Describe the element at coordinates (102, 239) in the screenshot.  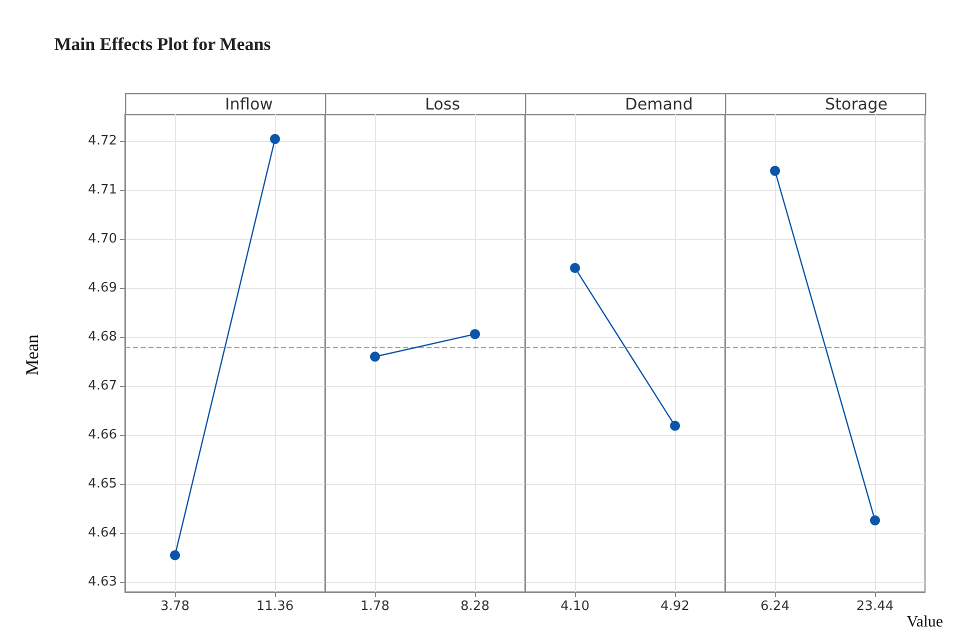
I see `y-tick-label: 4.70` at that location.